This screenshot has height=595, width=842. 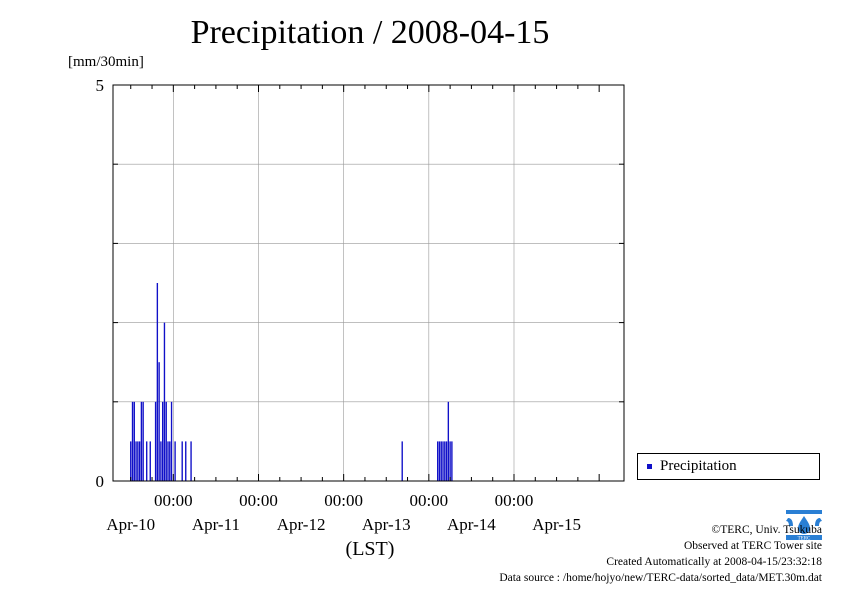 What do you see at coordinates (370, 32) in the screenshot?
I see `chart-title: Precipitation / 2008-04-15` at bounding box center [370, 32].